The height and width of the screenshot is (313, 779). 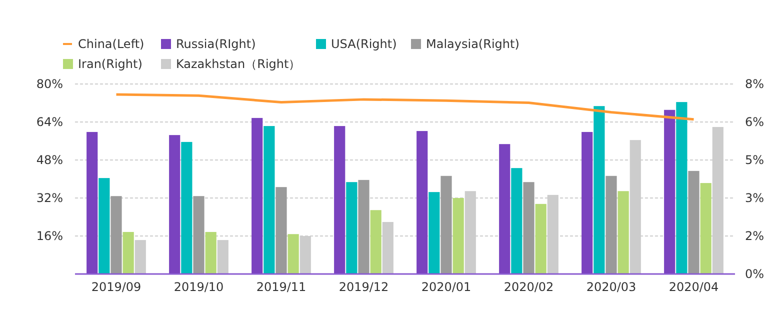 What do you see at coordinates (238, 64) in the screenshot?
I see `legend-label: Kazakhstan（Right）` at bounding box center [238, 64].